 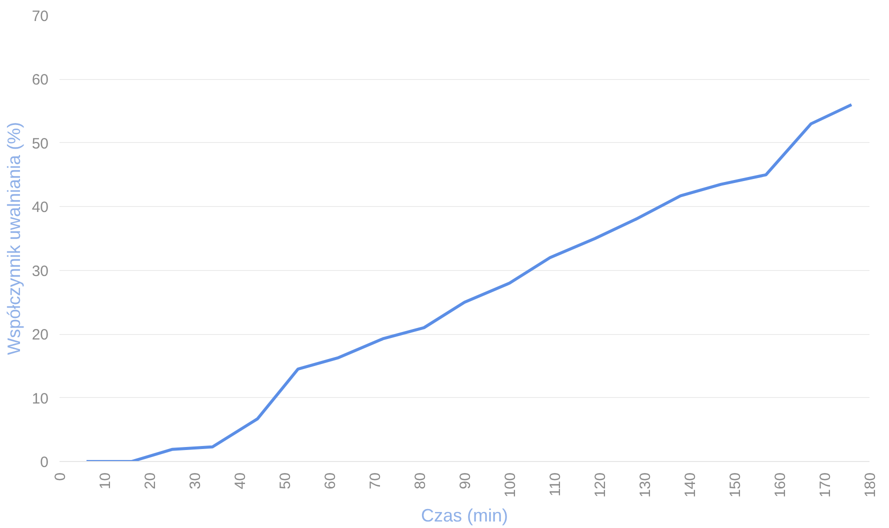 I want to click on y-tick-label: 20, so click(x=40, y=335).